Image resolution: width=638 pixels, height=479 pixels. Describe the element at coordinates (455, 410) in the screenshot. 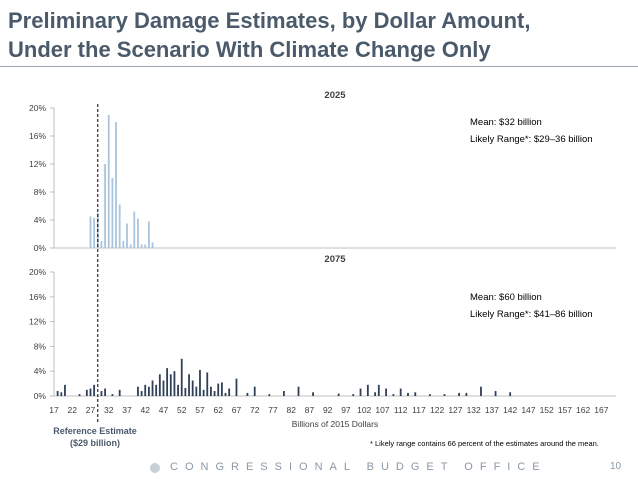

I see `x-tick-label: 127` at that location.